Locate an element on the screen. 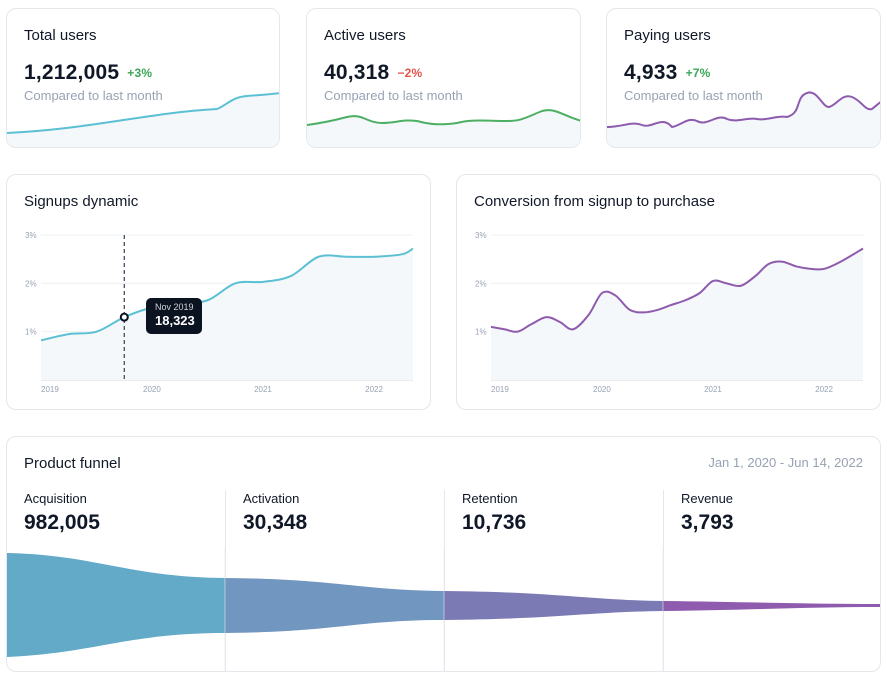 Image resolution: width=887 pixels, height=677 pixels. signups-chart: 3% 2% 1% 2019 2020 2021 2022 is located at coordinates (219, 312).